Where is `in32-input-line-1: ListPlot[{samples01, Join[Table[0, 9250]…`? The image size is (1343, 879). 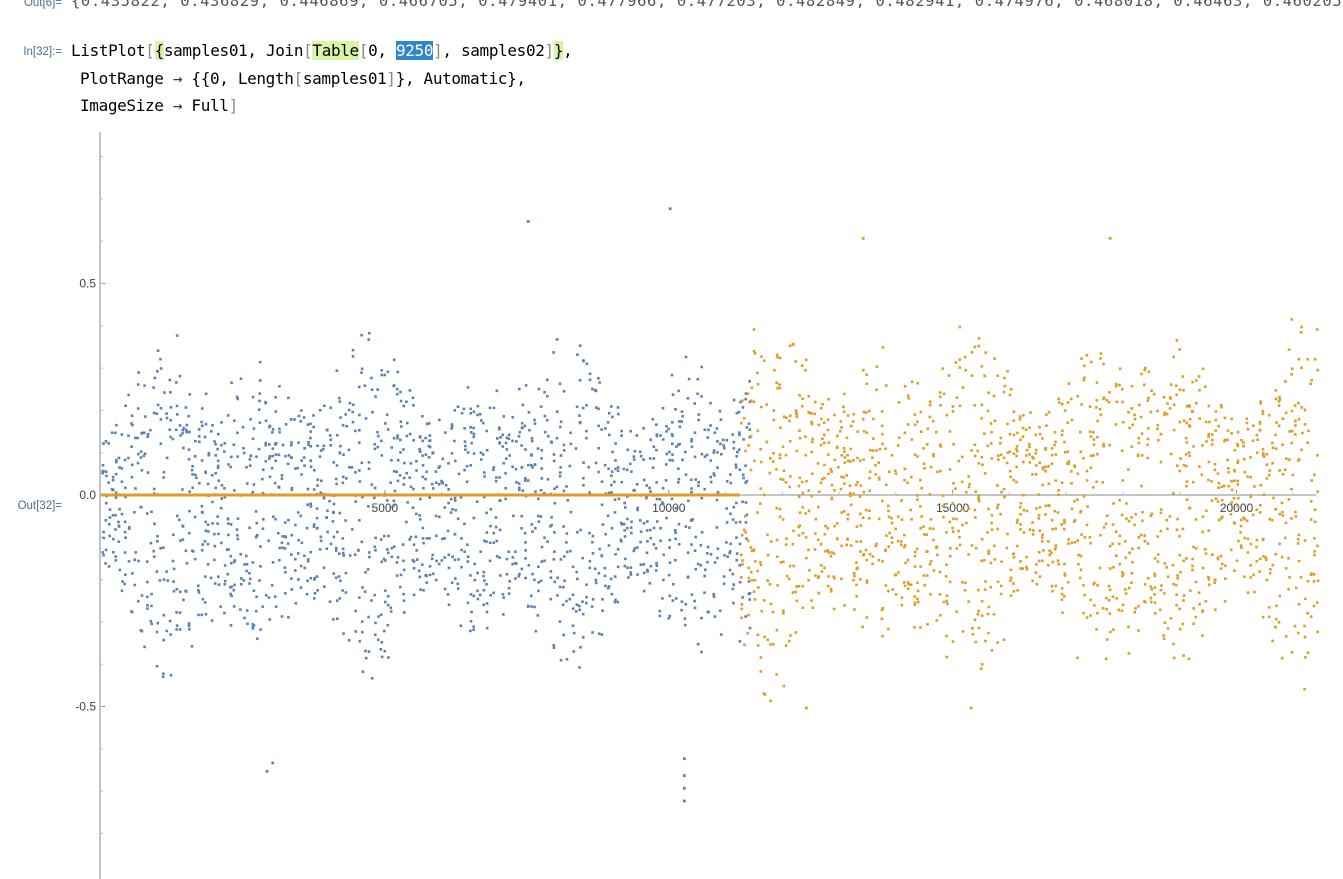
in32-input-line-1: ListPlot[{samples01, Join[Table[0, 9250]… is located at coordinates (322, 50).